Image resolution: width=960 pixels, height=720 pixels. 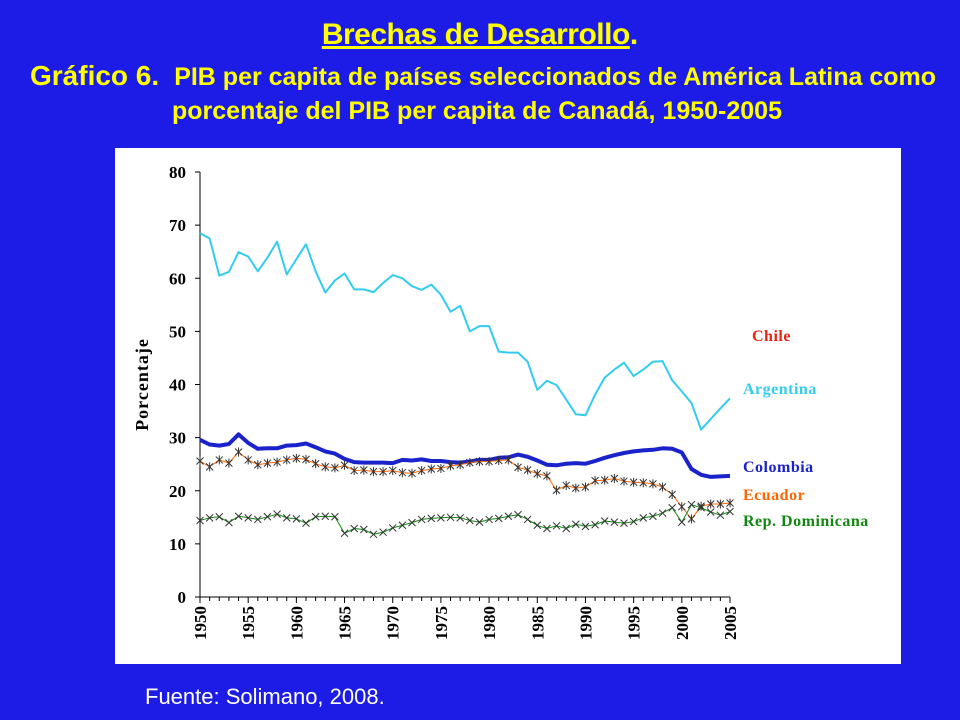 I want to click on y-tick-label: 50, so click(x=177, y=331).